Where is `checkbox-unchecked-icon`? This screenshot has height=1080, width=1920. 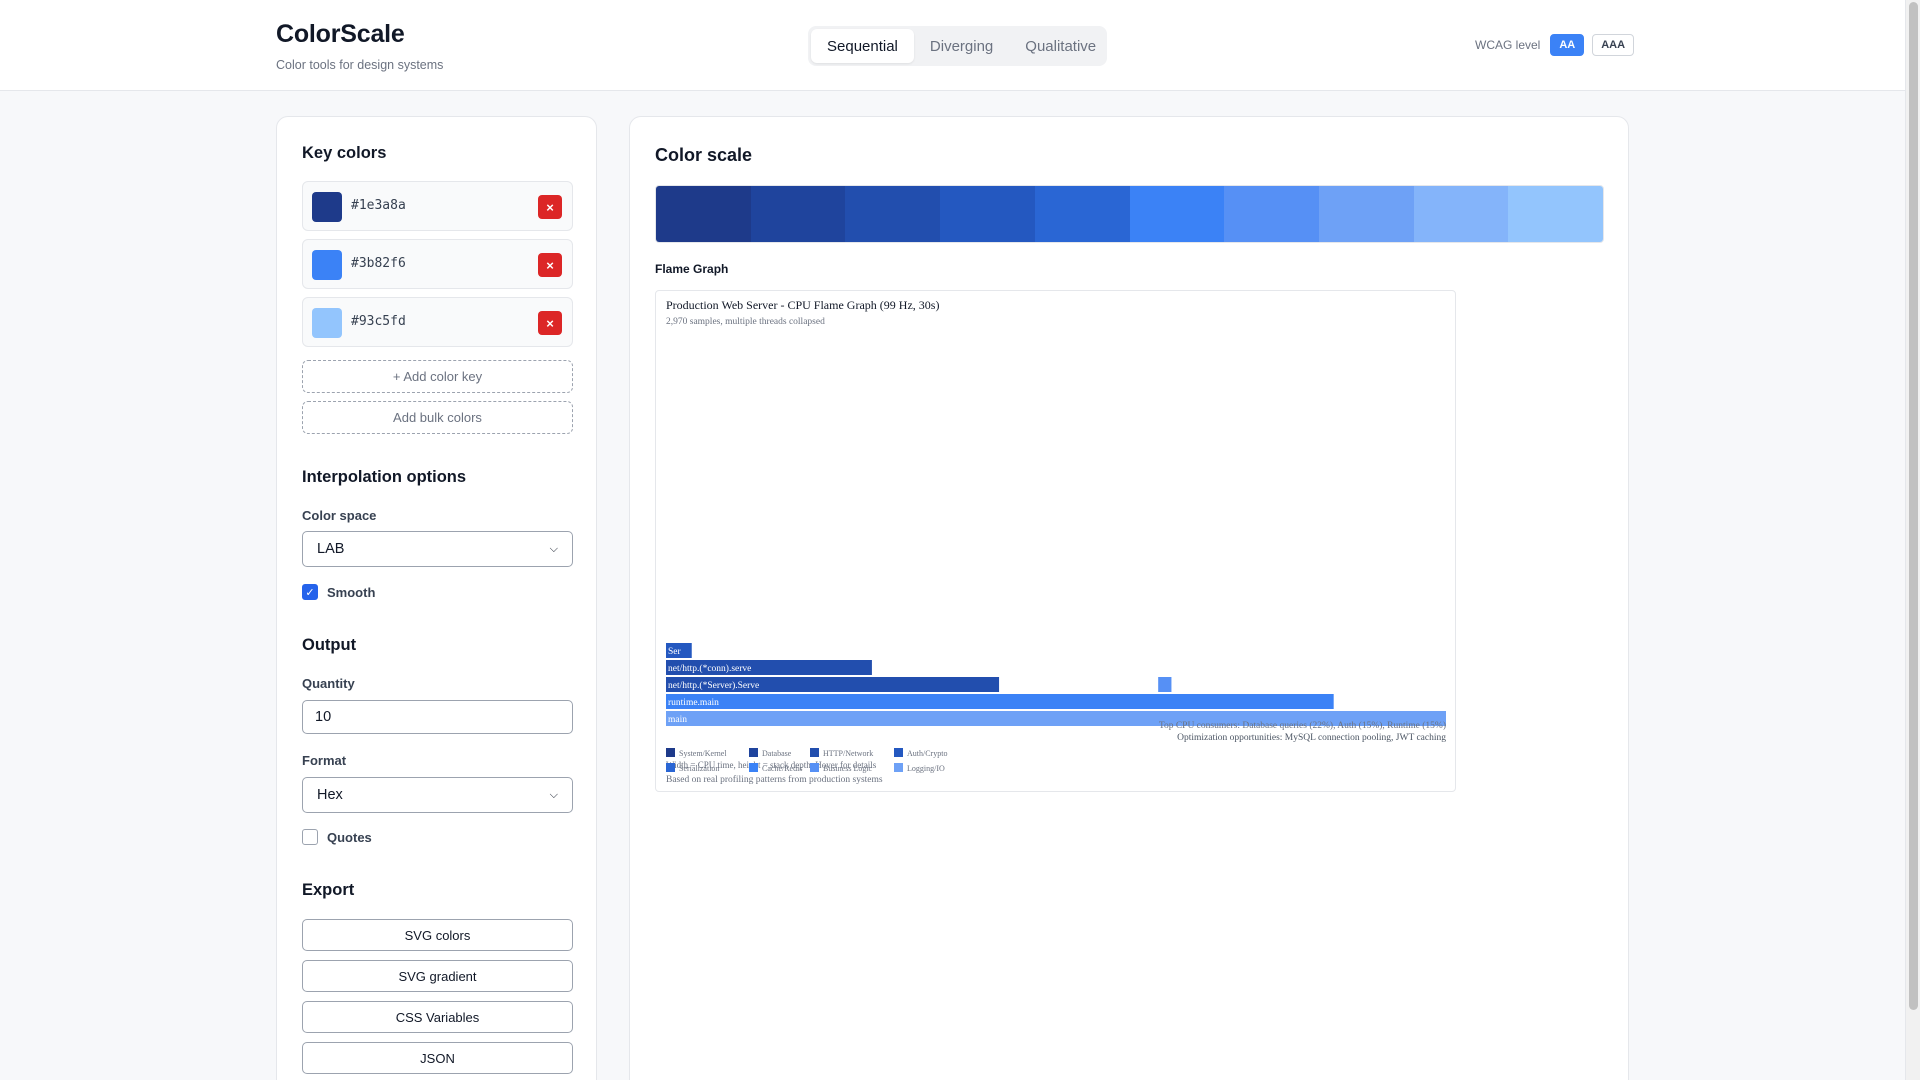 checkbox-unchecked-icon is located at coordinates (310, 837).